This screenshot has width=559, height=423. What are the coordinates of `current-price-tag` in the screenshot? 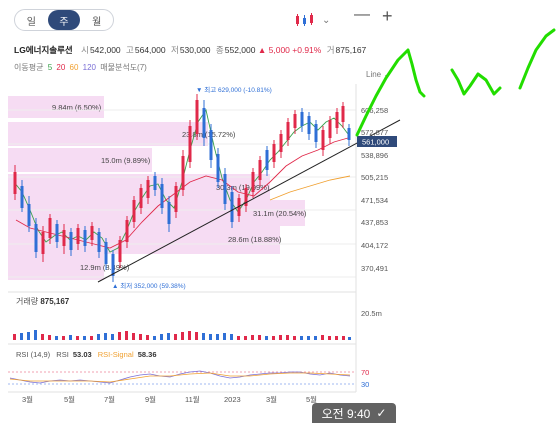 It's located at (377, 141).